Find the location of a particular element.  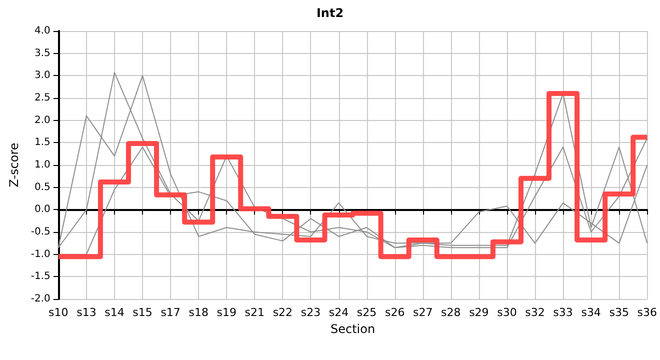

x-tick-label: s15 is located at coordinates (142, 312).